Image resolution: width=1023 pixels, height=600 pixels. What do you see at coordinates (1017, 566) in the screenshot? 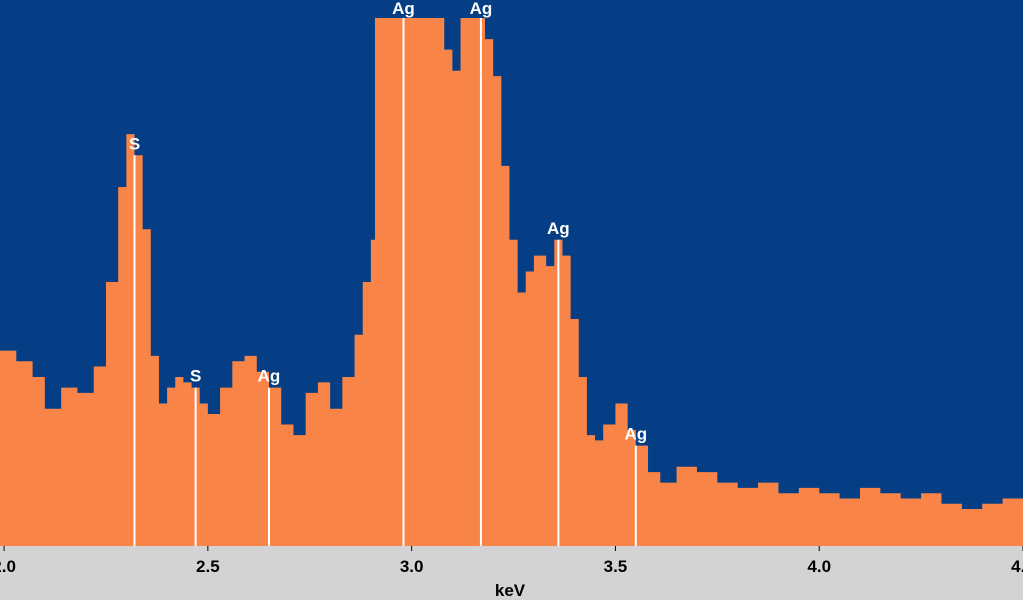
I see `x-tick-label: 4.5` at bounding box center [1017, 566].